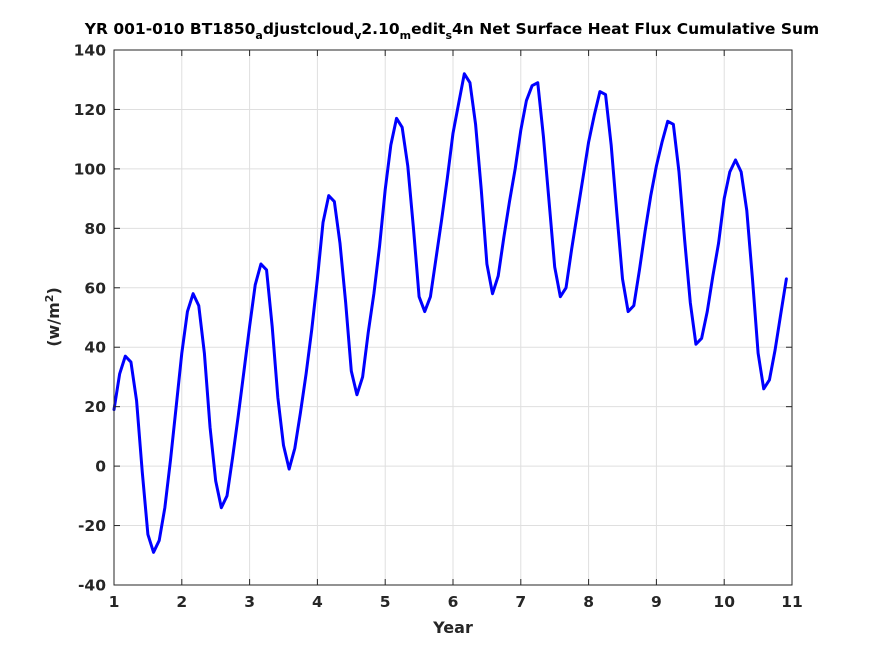 Image resolution: width=875 pixels, height=656 pixels. What do you see at coordinates (656, 602) in the screenshot?
I see `x-tick-label: 9` at bounding box center [656, 602].